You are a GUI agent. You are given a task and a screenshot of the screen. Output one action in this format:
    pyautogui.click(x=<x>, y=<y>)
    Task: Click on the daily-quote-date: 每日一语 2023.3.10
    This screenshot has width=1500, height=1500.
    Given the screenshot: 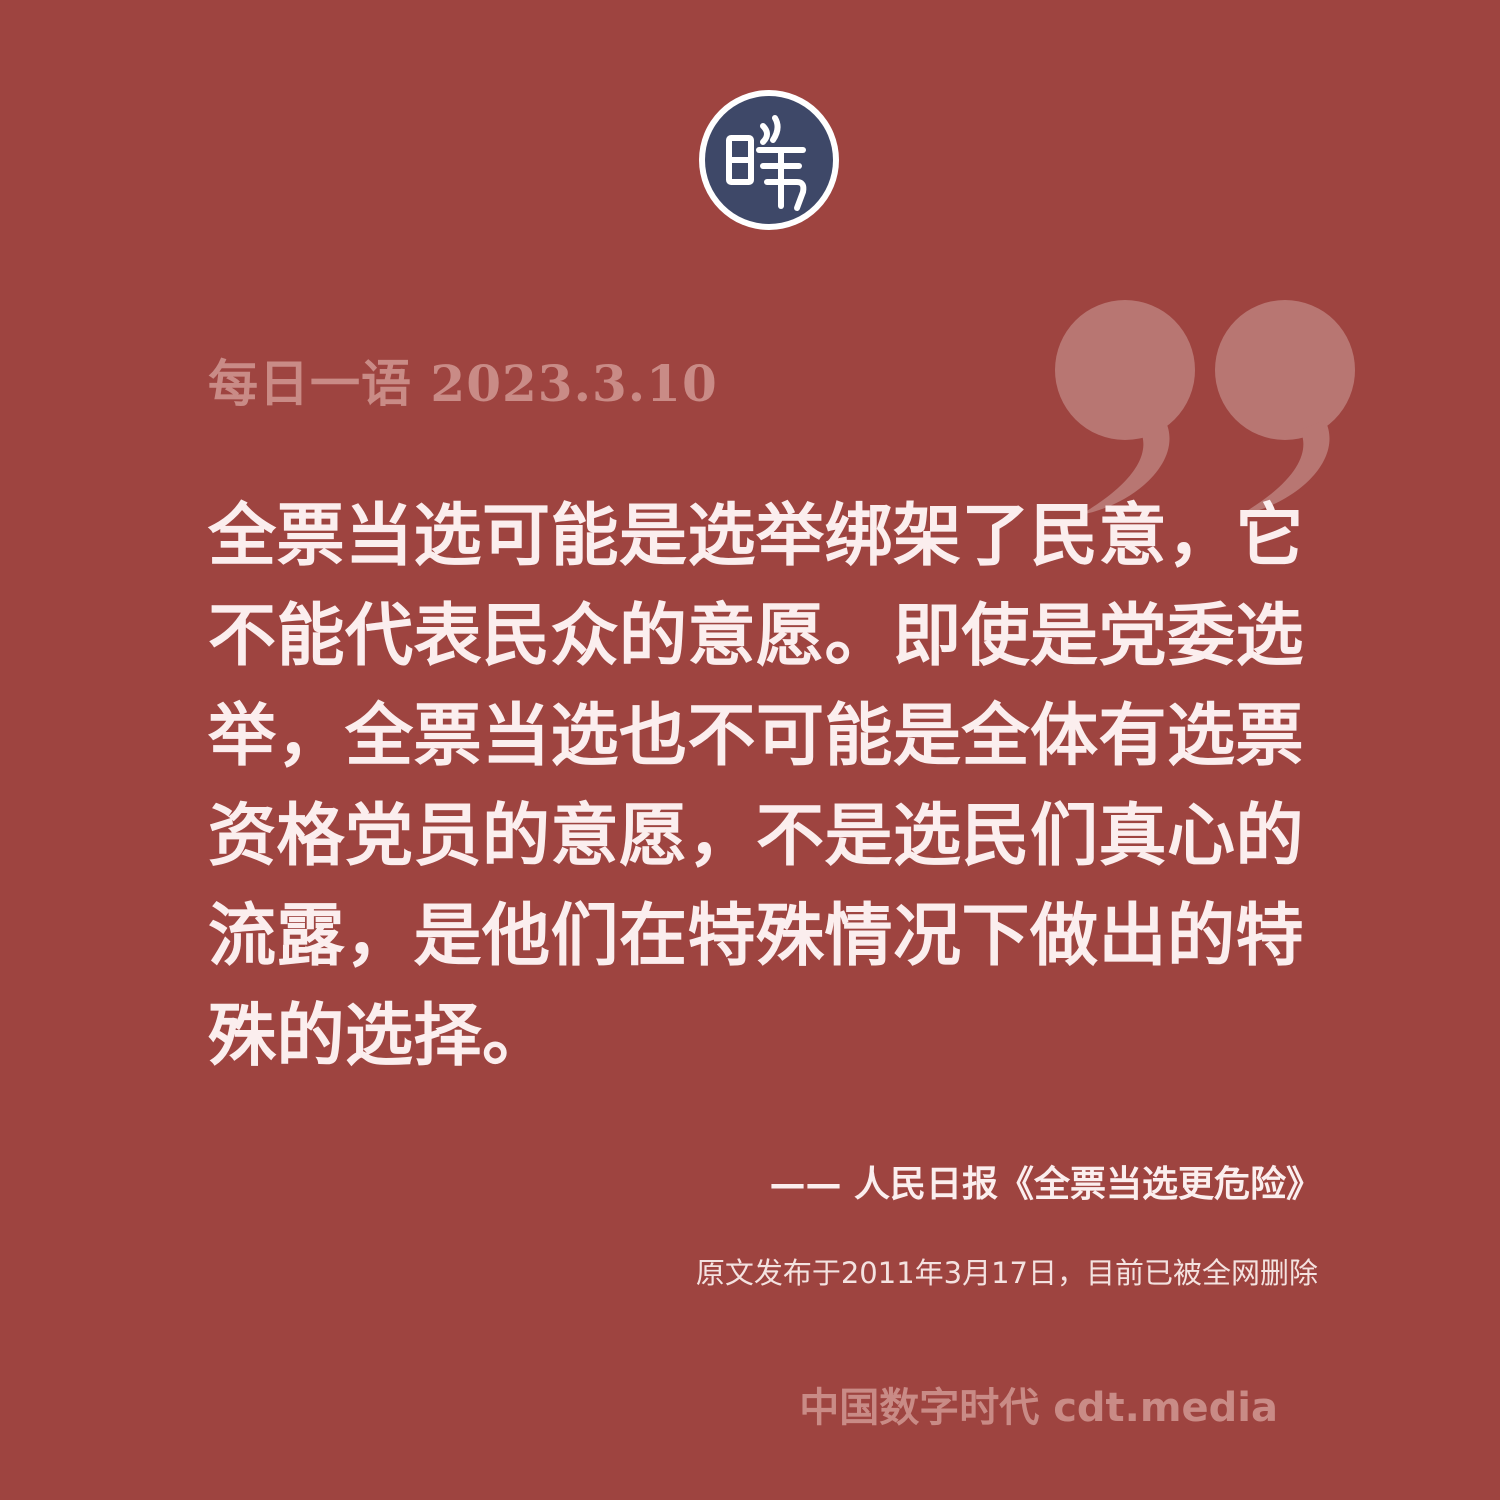 What is the action you would take?
    pyautogui.click(x=463, y=383)
    